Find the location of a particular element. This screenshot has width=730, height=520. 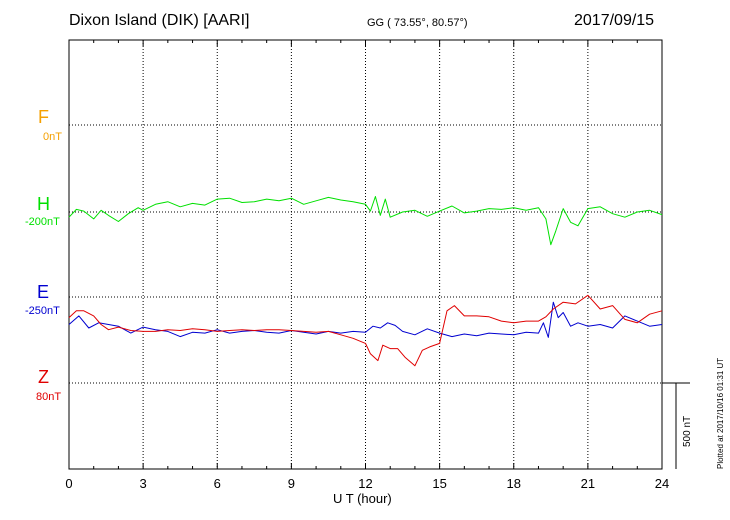

x-tick-label: 18 is located at coordinates (513, 483).